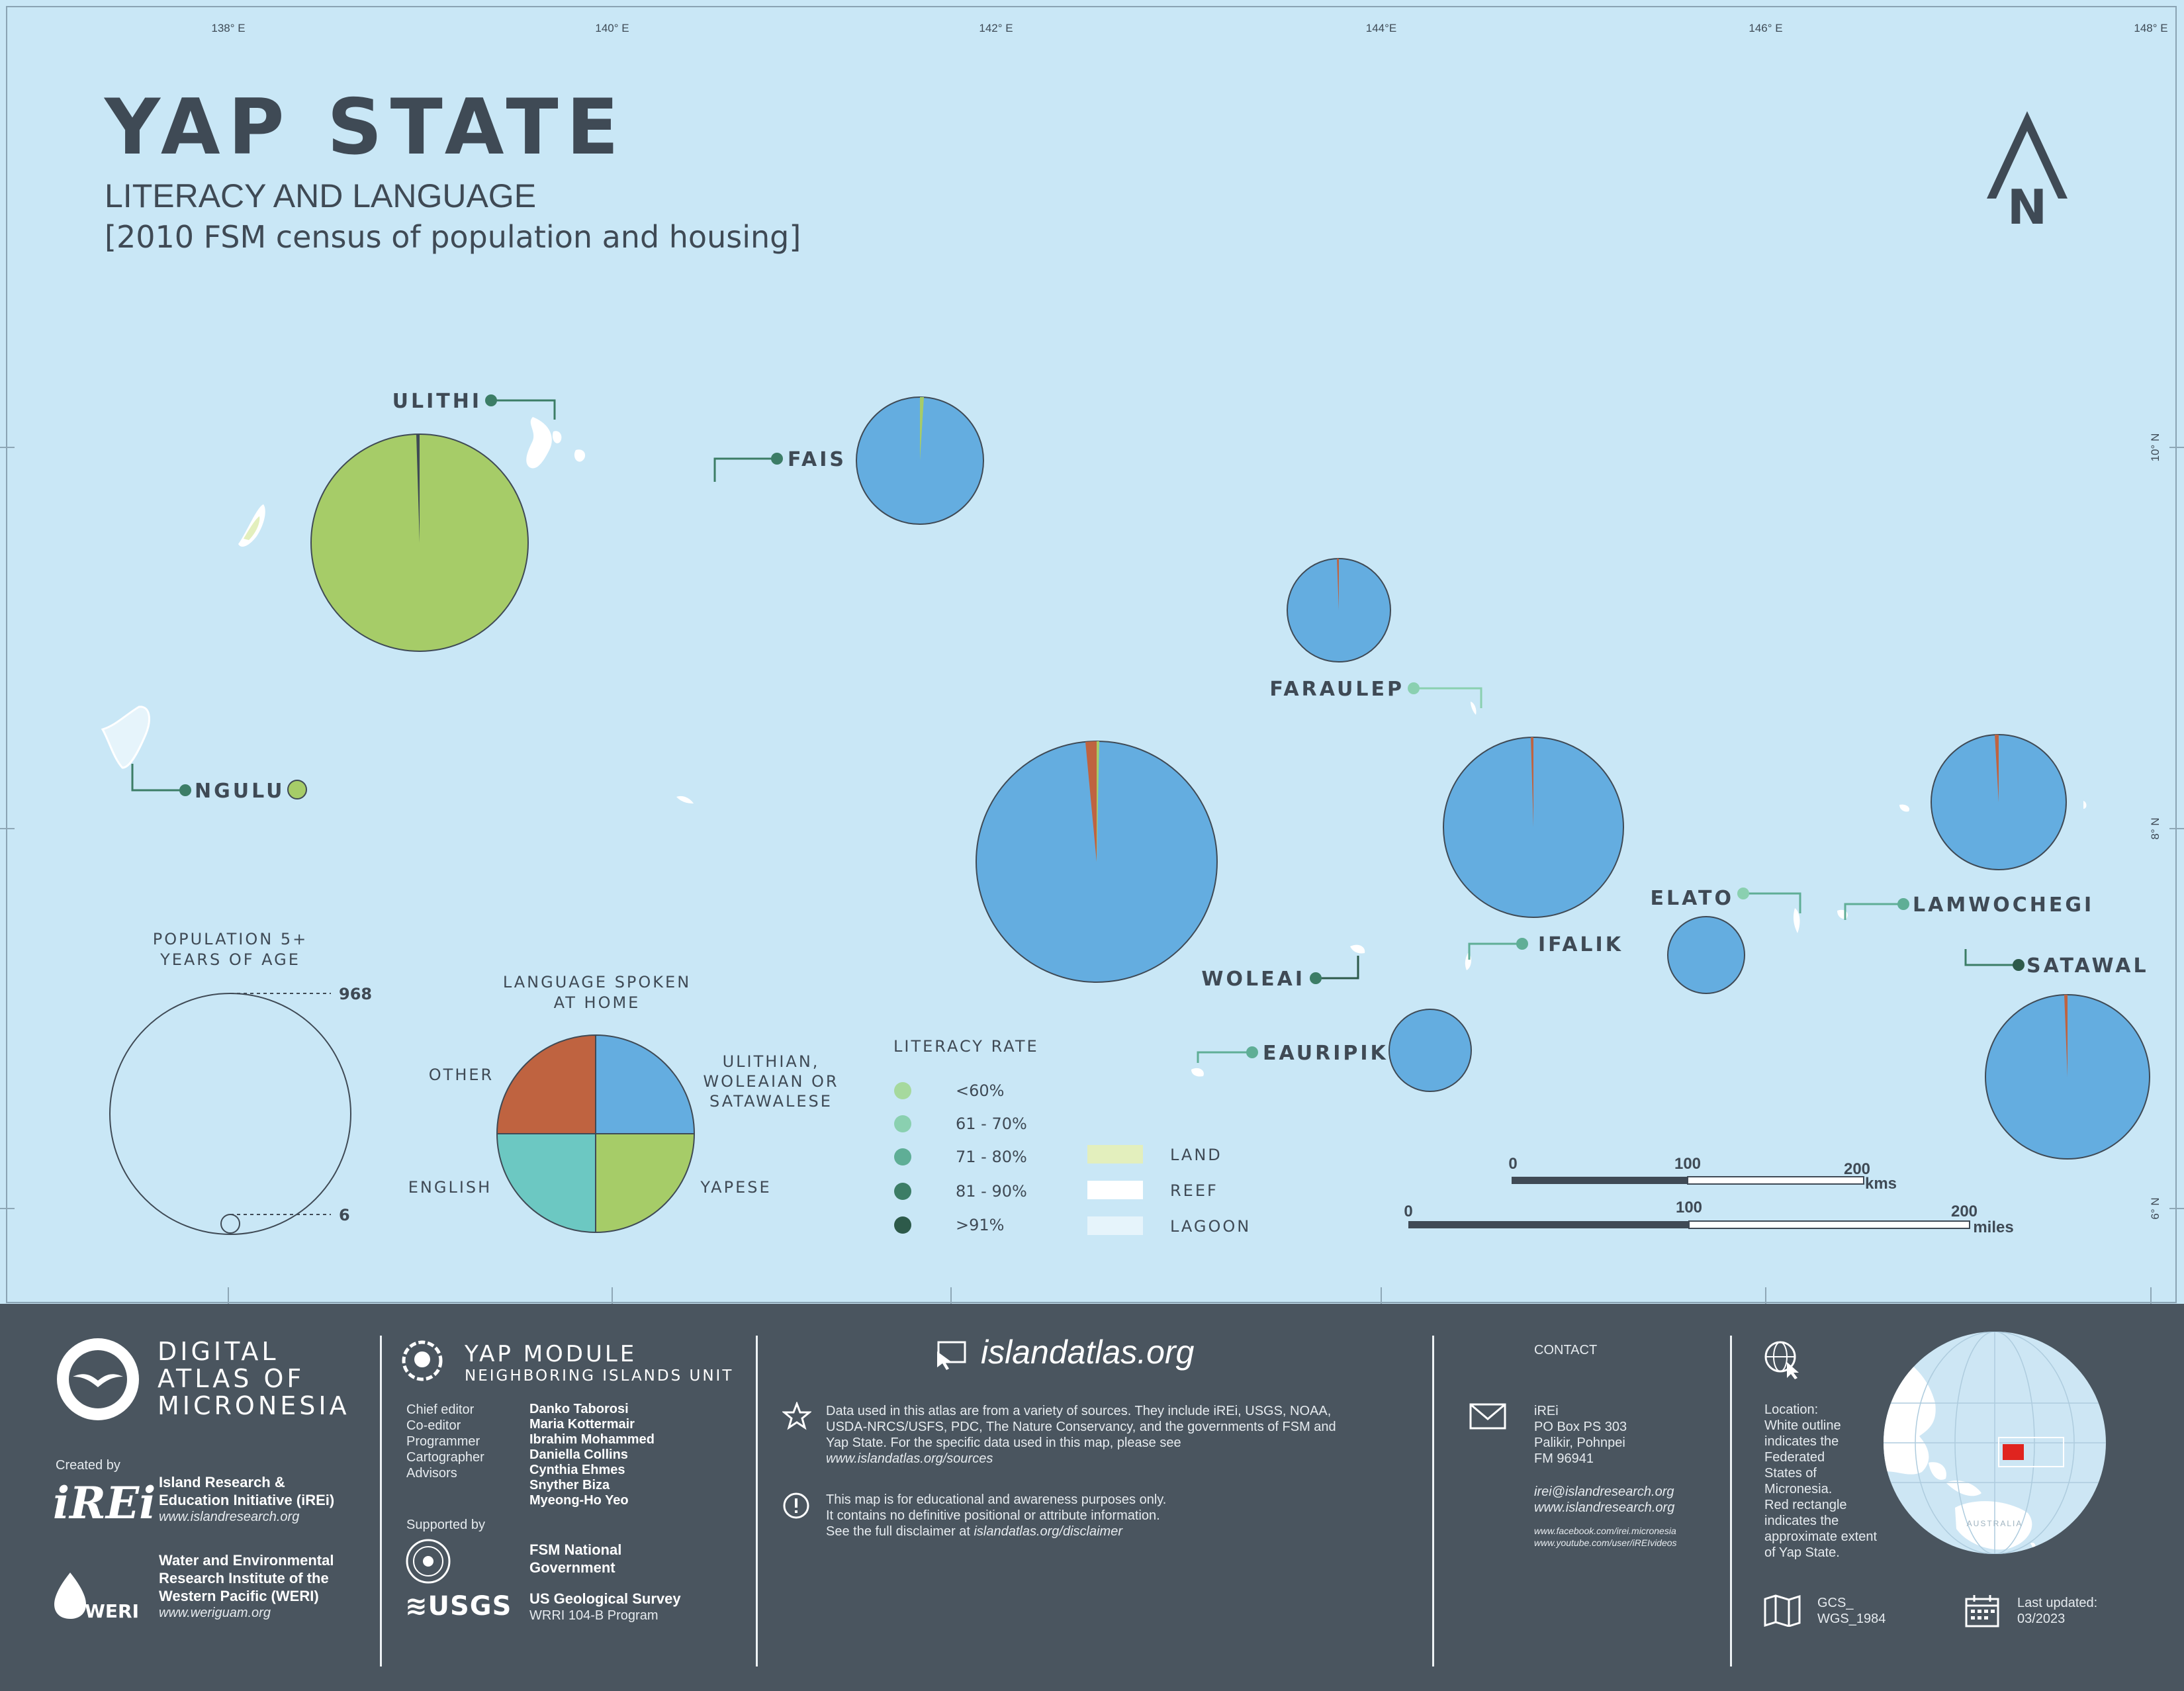 The width and height of the screenshot is (2184, 1691). Describe the element at coordinates (1168, 1190) in the screenshot. I see `surface-legend: LAND REEF LAGOON` at that location.